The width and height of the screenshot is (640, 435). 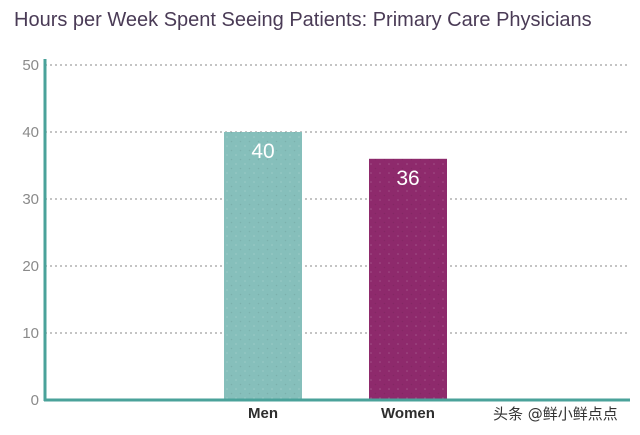 I want to click on y-tick-label: 10, so click(x=30, y=333).